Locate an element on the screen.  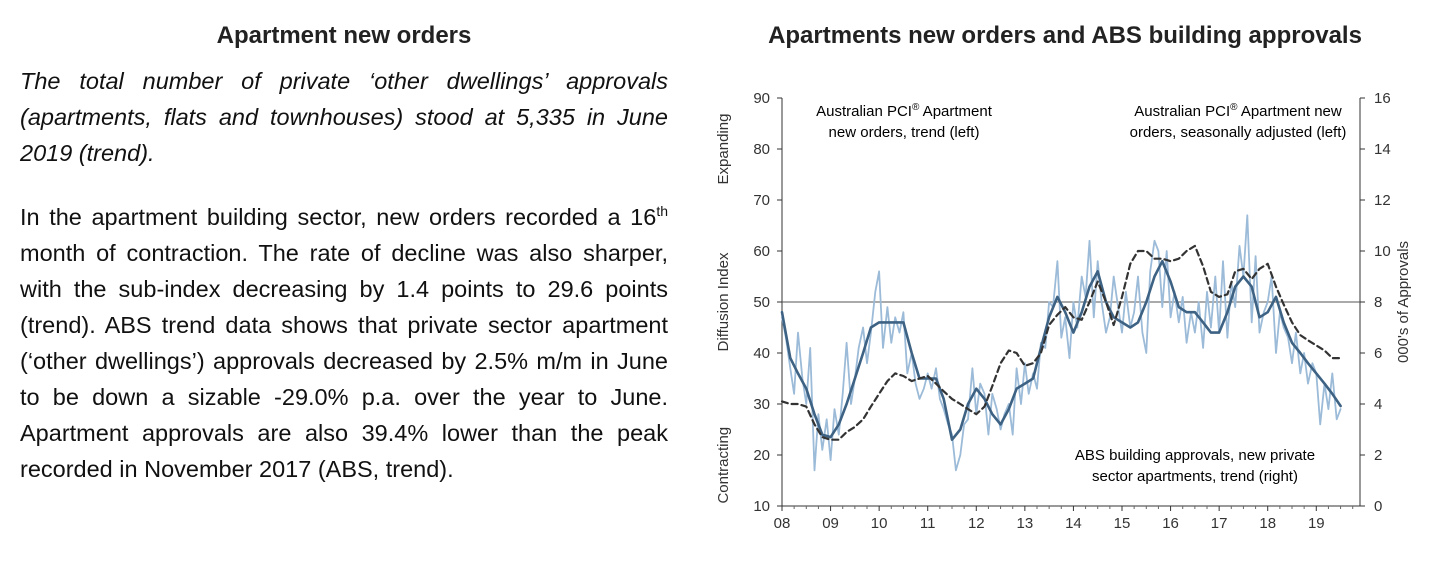
series-trend-line is located at coordinates (1061, 350).